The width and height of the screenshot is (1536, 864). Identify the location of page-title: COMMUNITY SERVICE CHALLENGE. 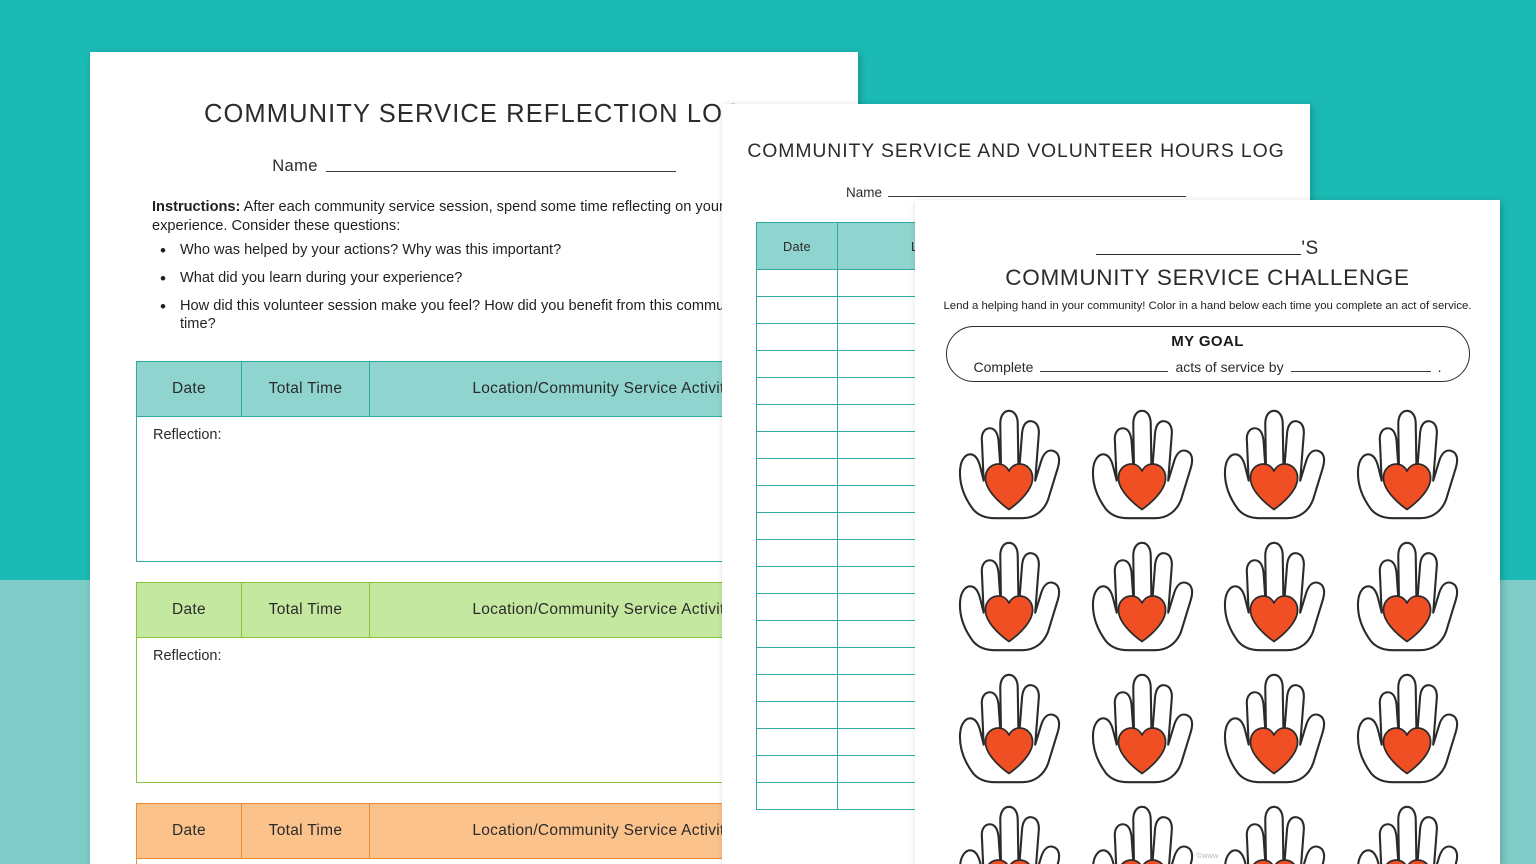
(1207, 277).